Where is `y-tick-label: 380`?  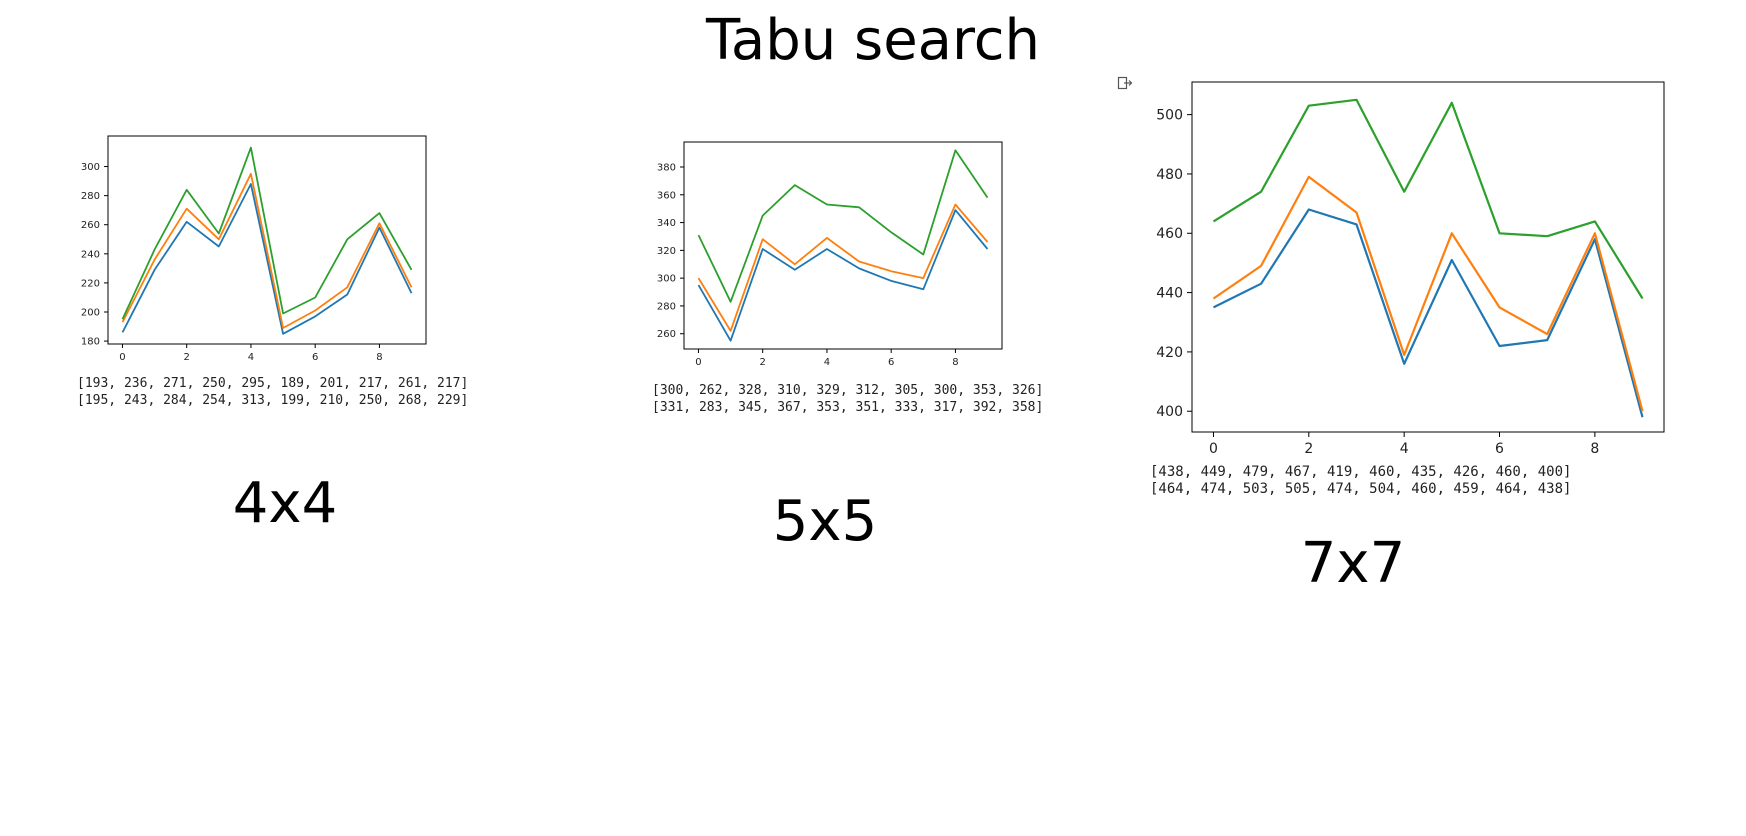
y-tick-label: 380 is located at coordinates (666, 168).